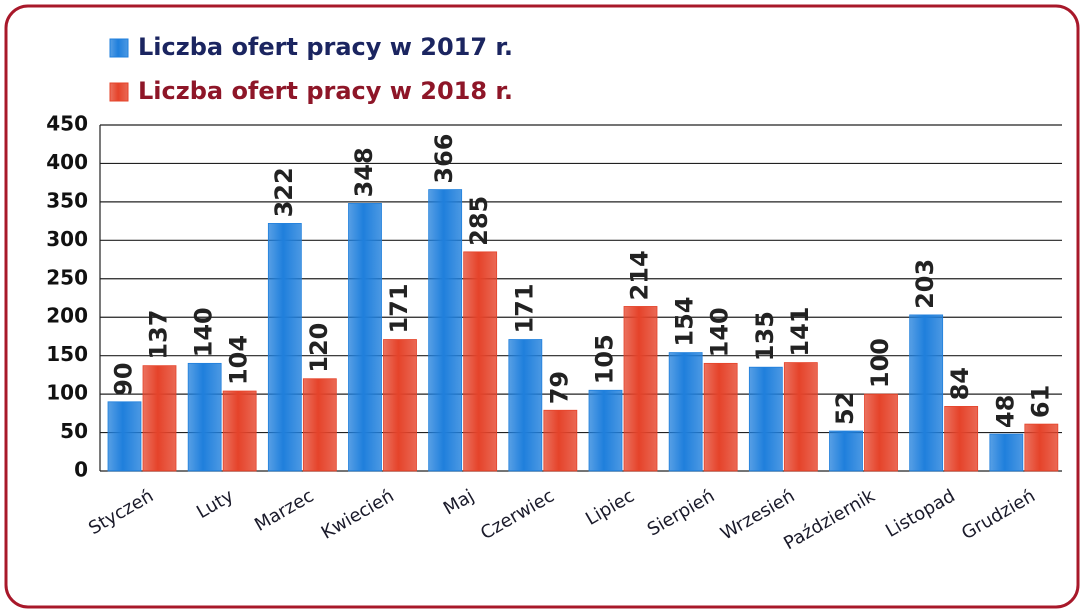  Describe the element at coordinates (444, 158) in the screenshot. I see `value-label: 366` at that location.